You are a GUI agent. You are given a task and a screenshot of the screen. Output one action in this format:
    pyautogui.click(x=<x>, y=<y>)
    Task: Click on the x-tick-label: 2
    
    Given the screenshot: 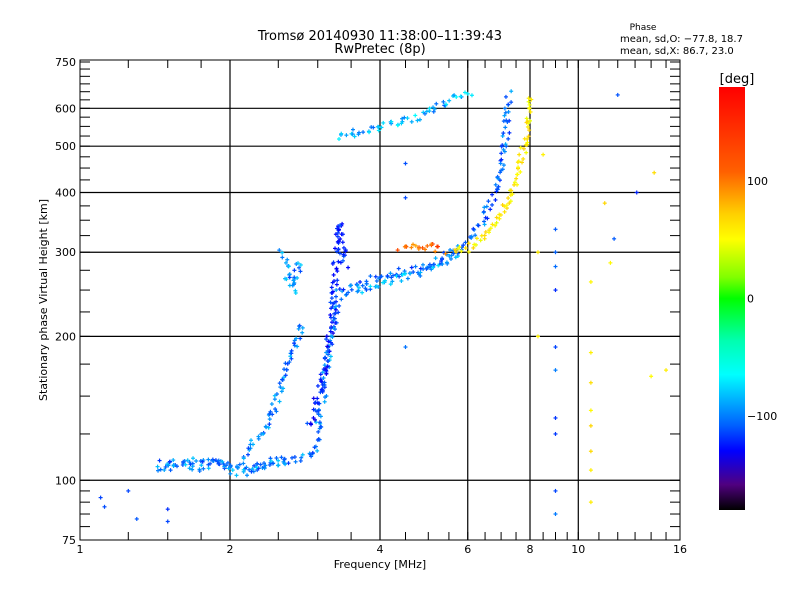 What is the action you would take?
    pyautogui.click(x=230, y=549)
    